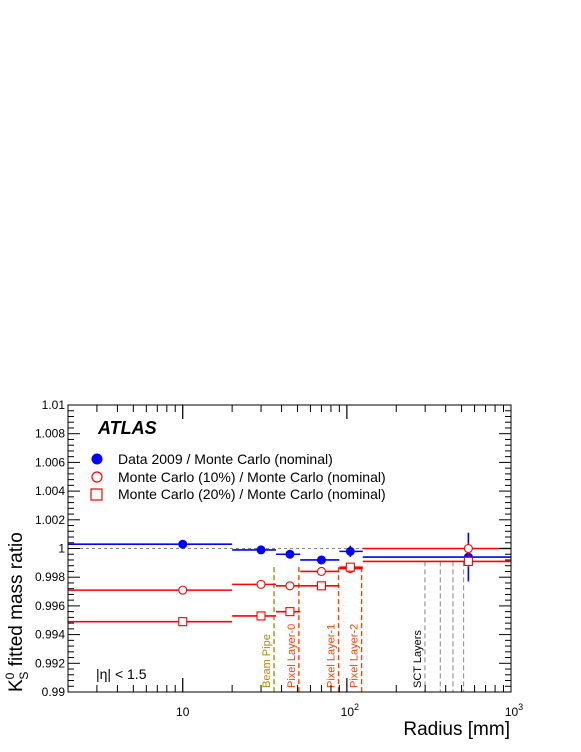 Image resolution: width=581 pixels, height=752 pixels. What do you see at coordinates (17, 612) in the screenshot?
I see `y-axis-title: K0S fitted mass ratio` at bounding box center [17, 612].